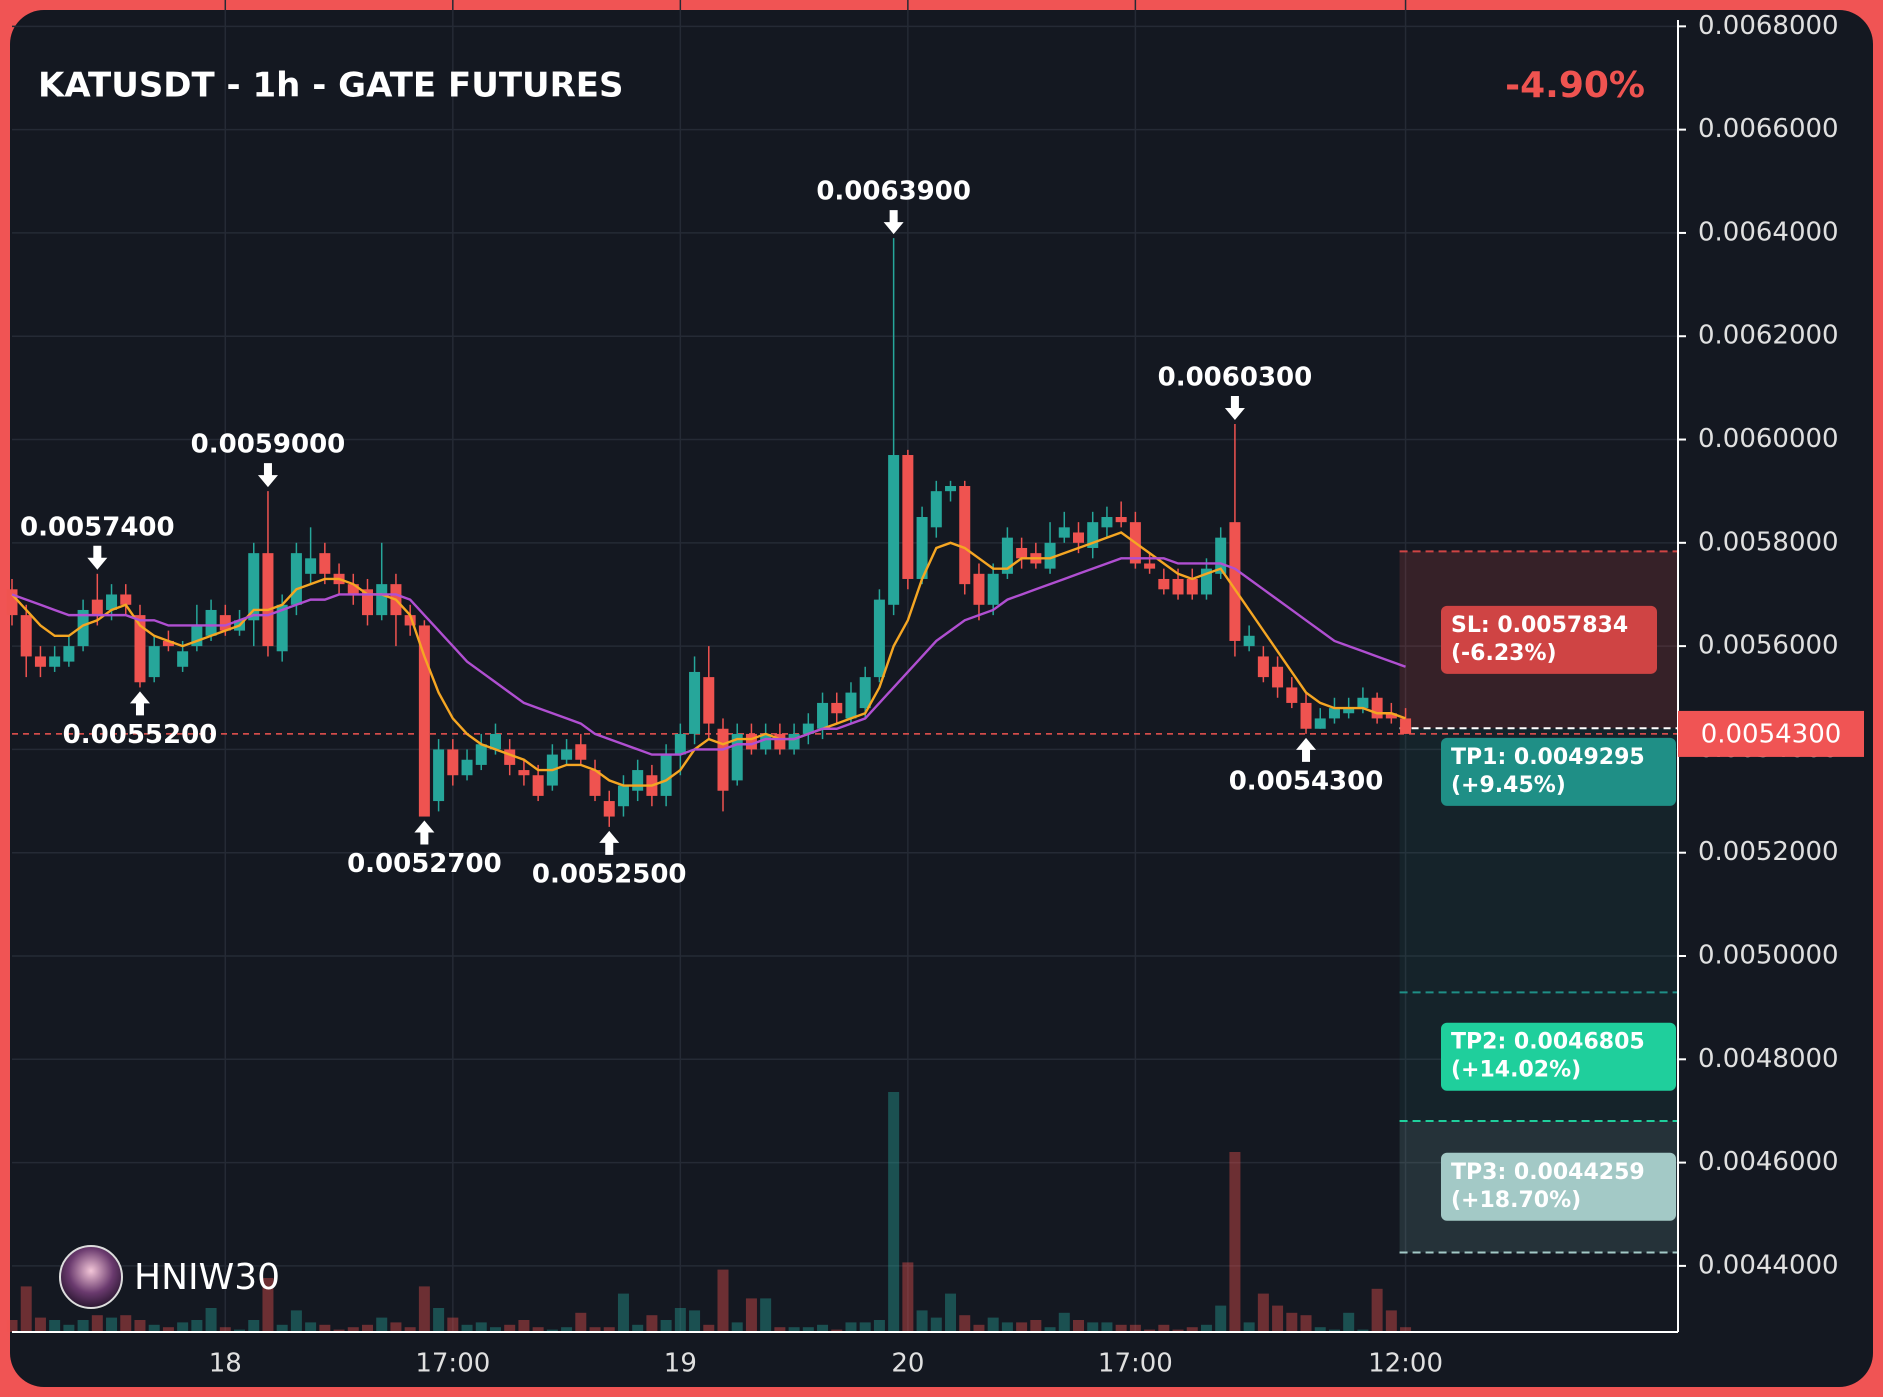  Describe the element at coordinates (268, 445) in the screenshot. I see `annotation-label: 0.0059000` at that location.